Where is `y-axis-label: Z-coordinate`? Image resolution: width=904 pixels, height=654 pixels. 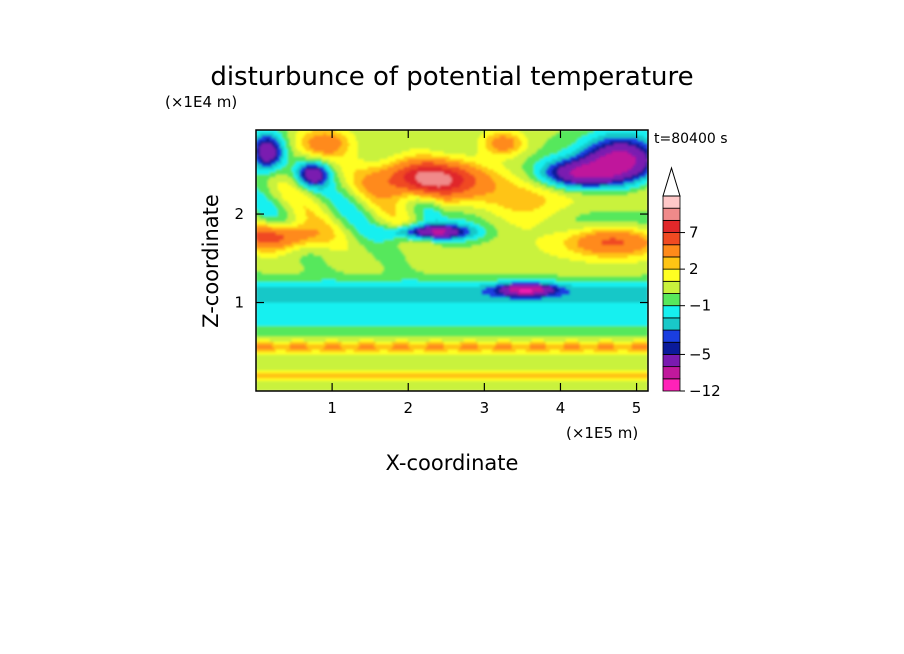 y-axis-label: Z-coordinate is located at coordinates (211, 261).